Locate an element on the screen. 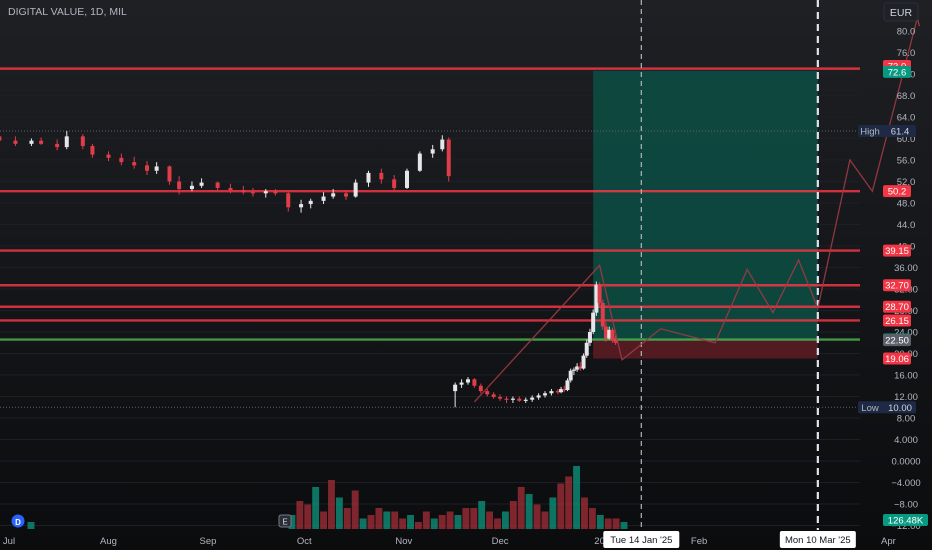  earnings-icon: E is located at coordinates (285, 521).